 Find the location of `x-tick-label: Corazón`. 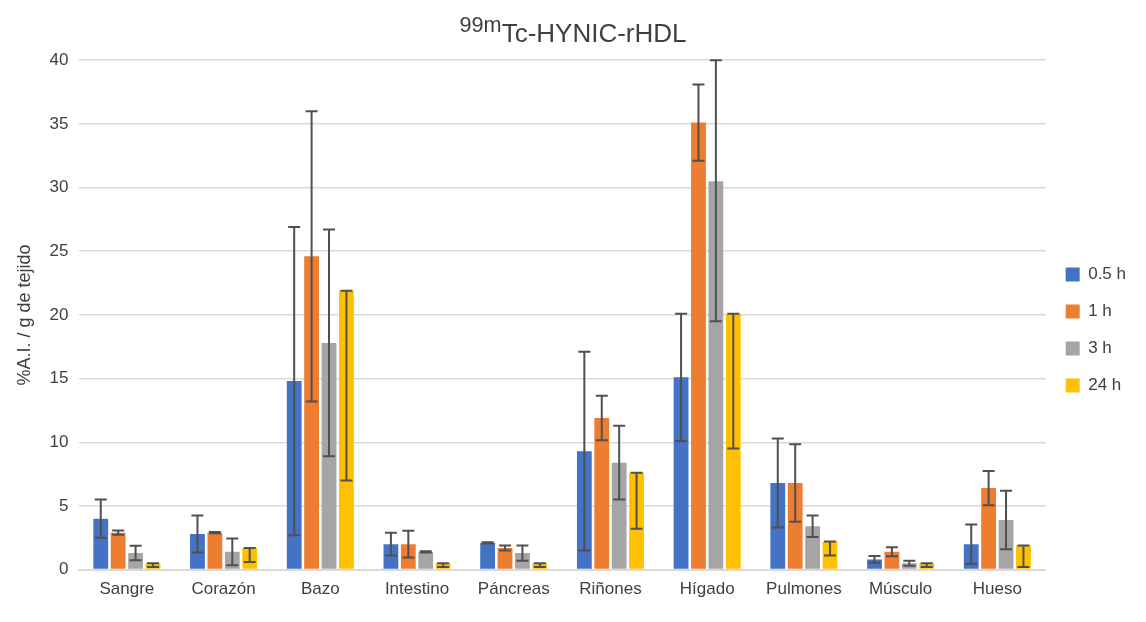

x-tick-label: Corazón is located at coordinates (223, 589).